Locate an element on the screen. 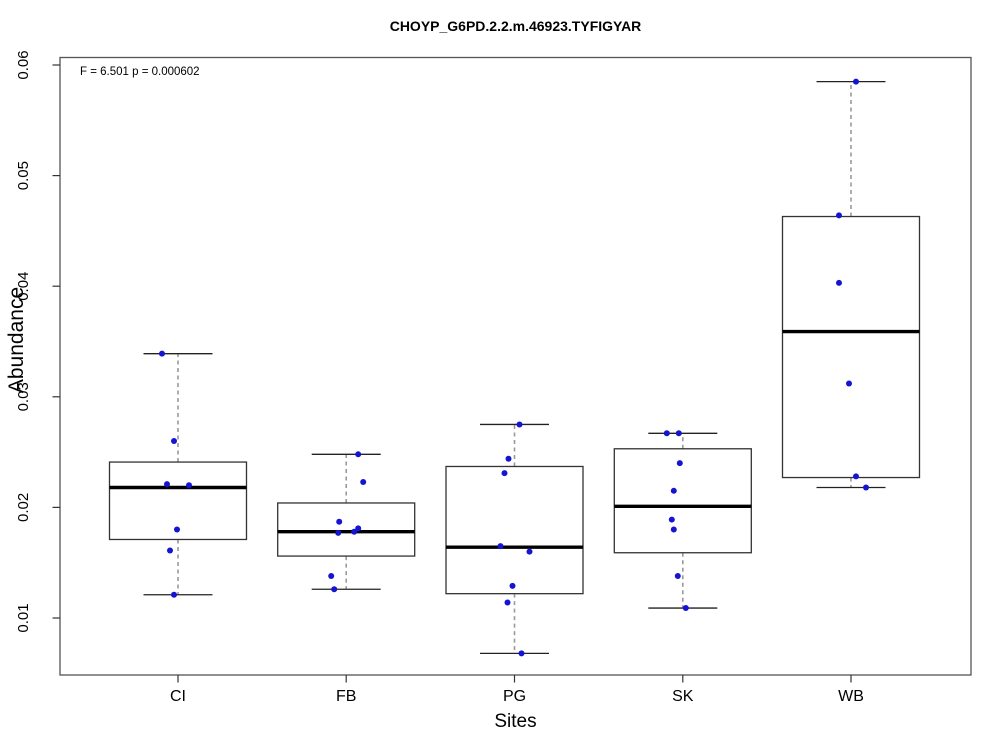 The width and height of the screenshot is (1000, 750). iqr-box-WB is located at coordinates (851, 347).